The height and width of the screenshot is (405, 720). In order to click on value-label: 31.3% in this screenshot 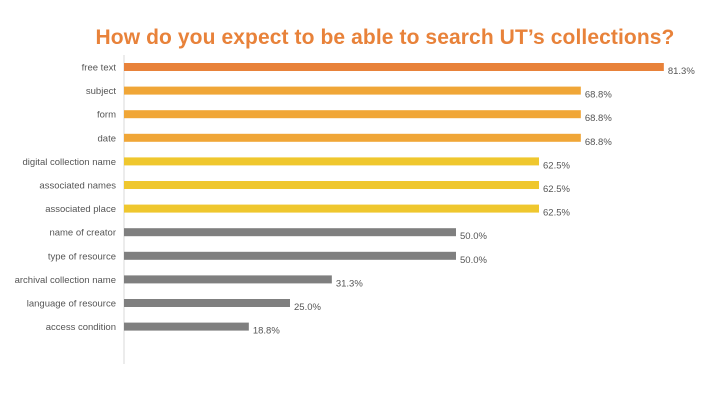, I will do `click(349, 283)`.